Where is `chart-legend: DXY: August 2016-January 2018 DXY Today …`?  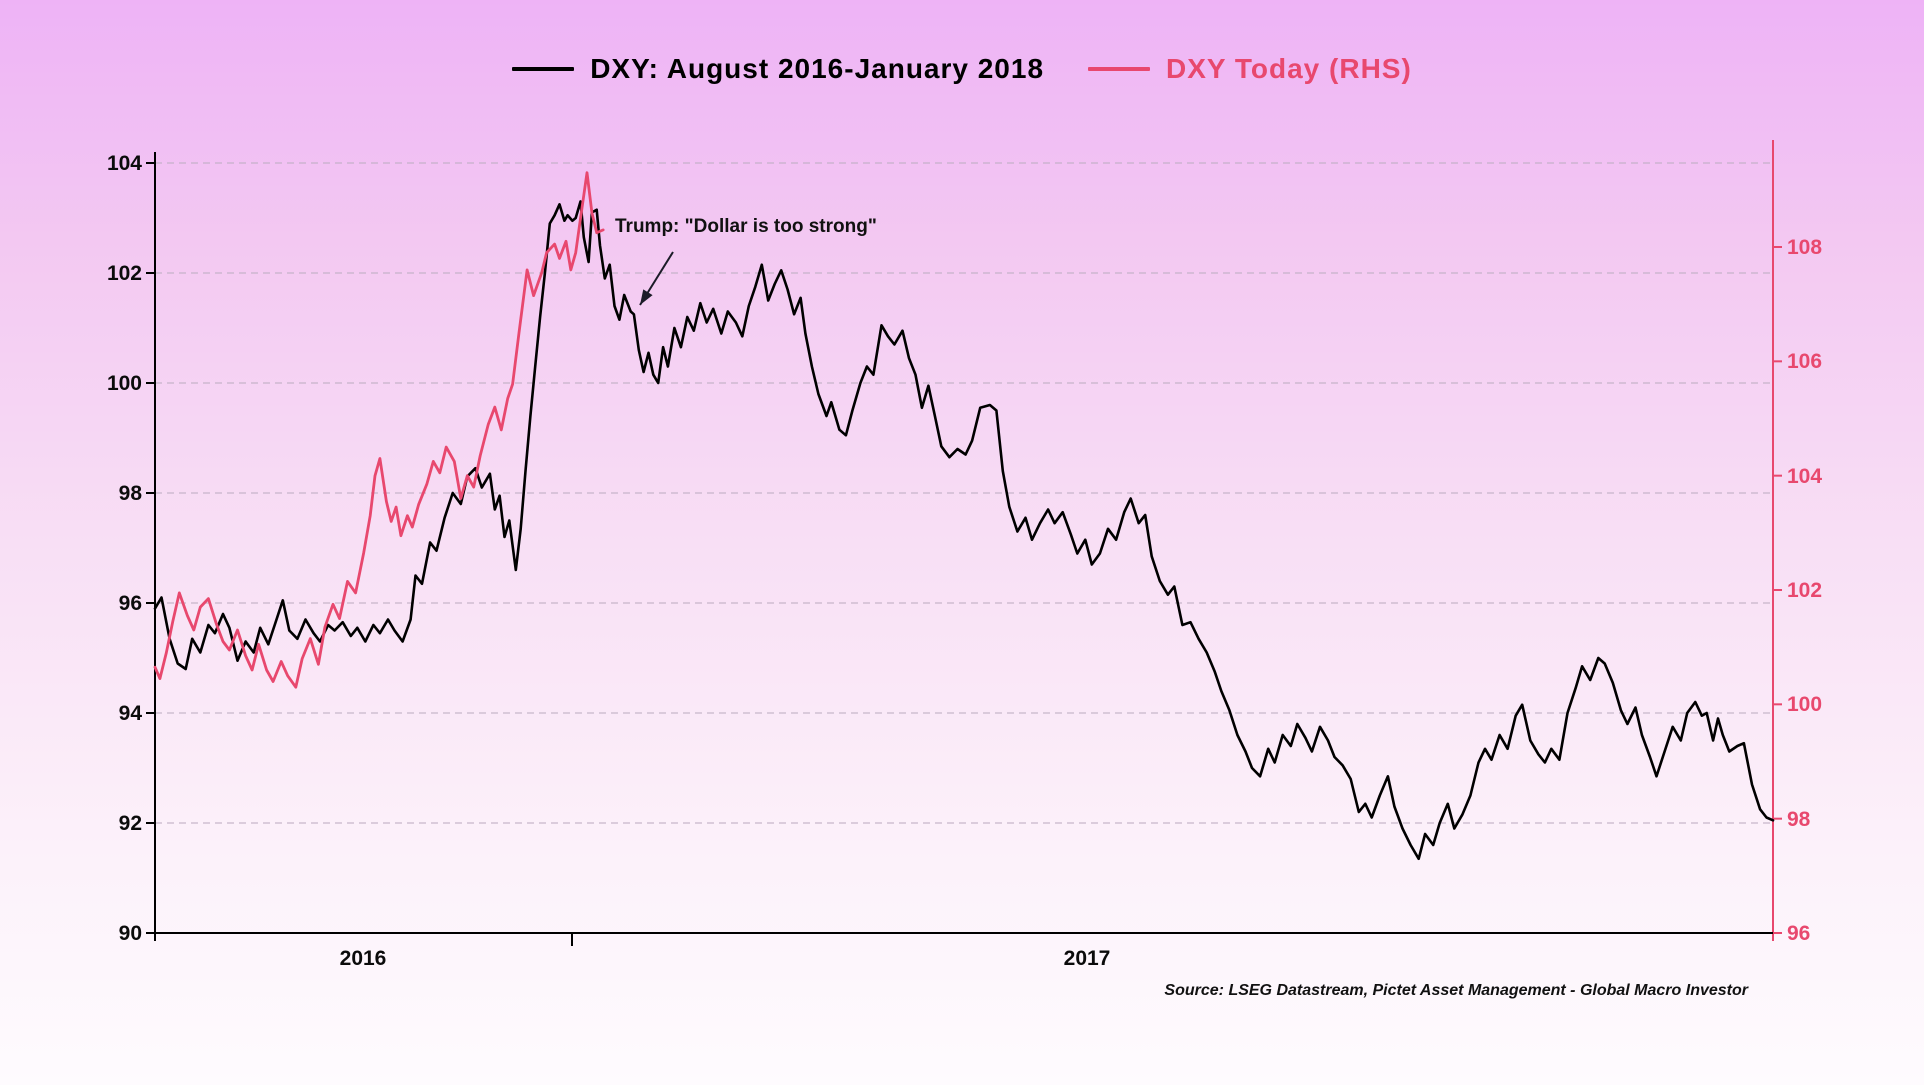 chart-legend: DXY: August 2016-January 2018 DXY Today … is located at coordinates (962, 69).